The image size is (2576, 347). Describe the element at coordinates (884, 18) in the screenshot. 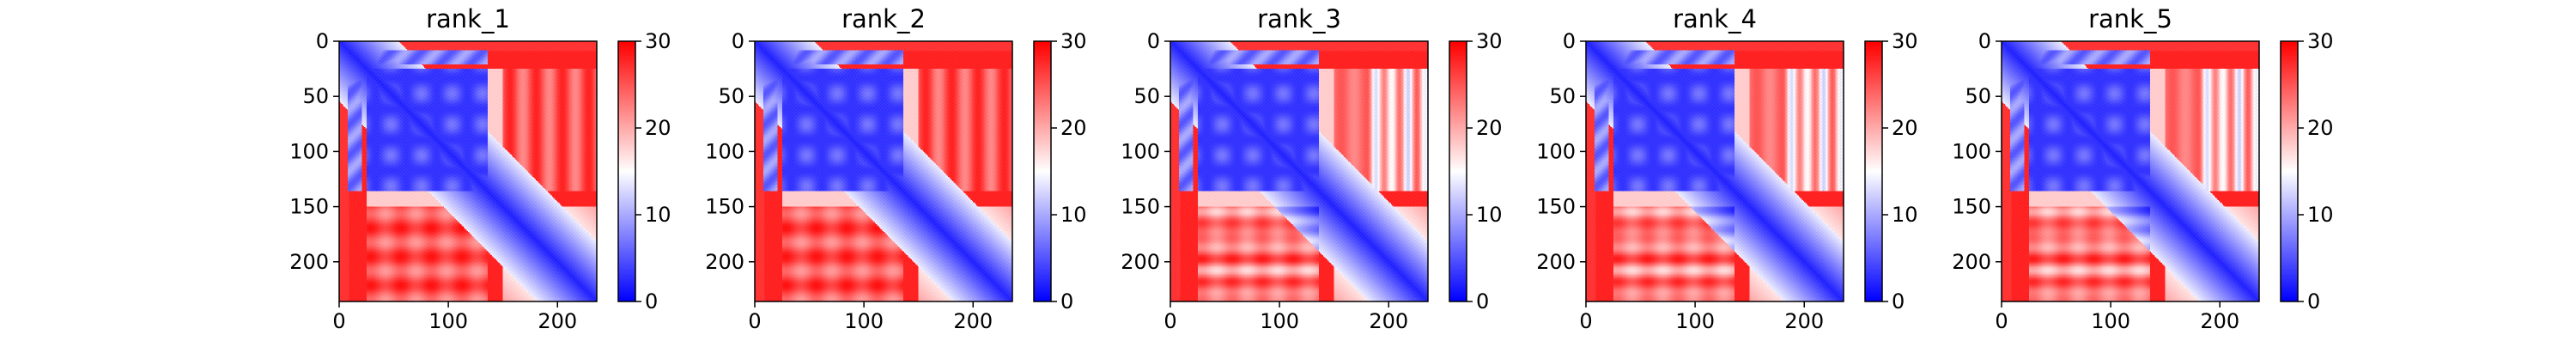

I see `panel-title: rank_2` at that location.